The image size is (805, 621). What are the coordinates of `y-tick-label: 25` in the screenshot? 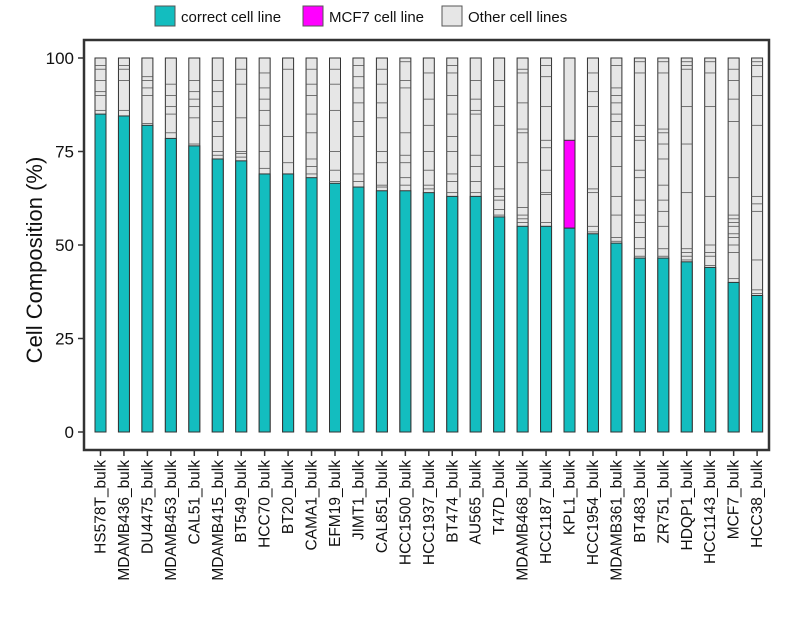 It's located at (64, 339).